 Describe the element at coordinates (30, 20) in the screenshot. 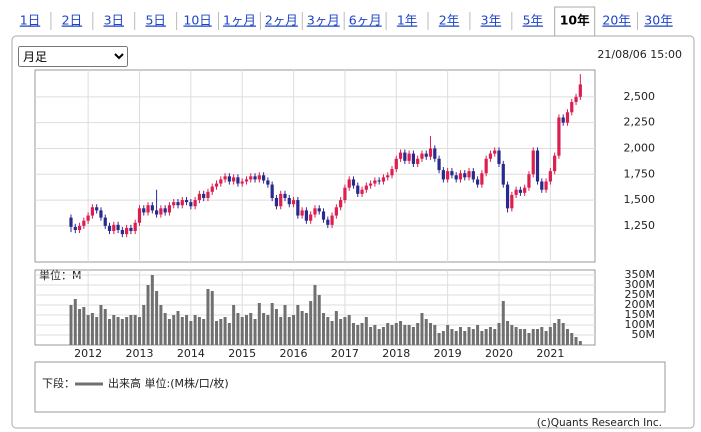

I see `tab: 1日` at that location.